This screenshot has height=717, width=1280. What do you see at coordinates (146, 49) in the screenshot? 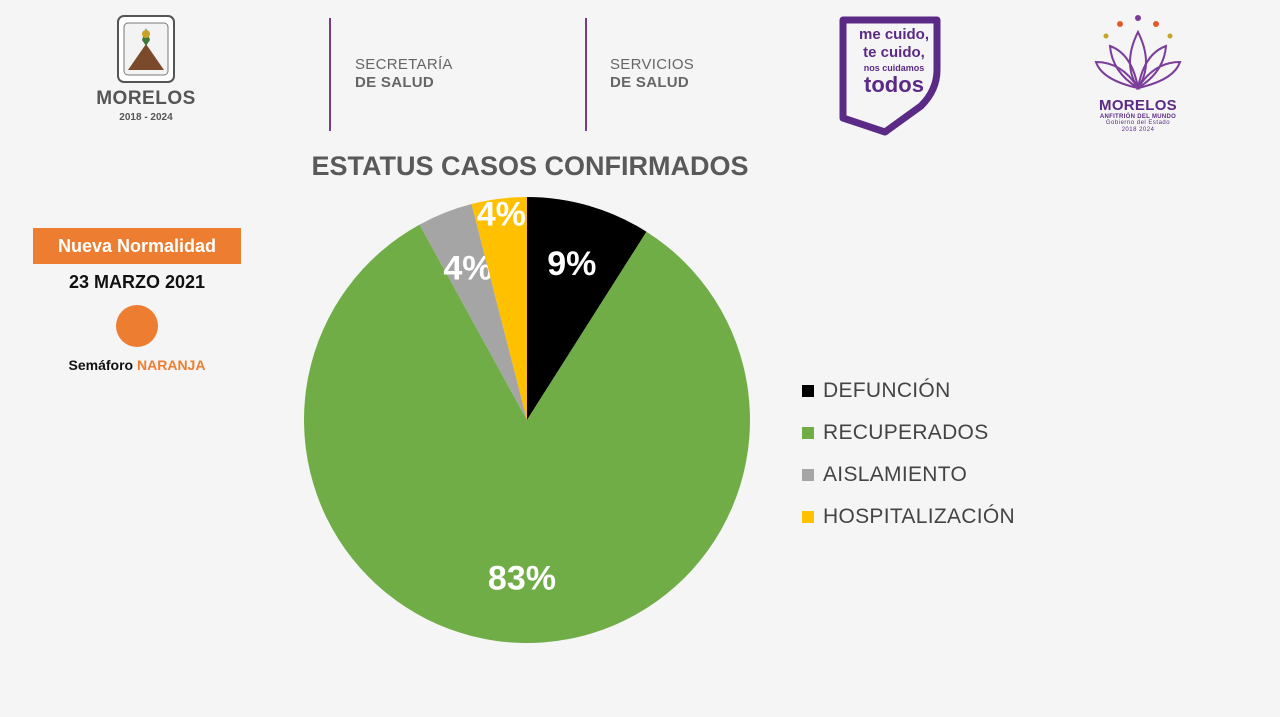
I see `coat-of-arms-icon` at bounding box center [146, 49].